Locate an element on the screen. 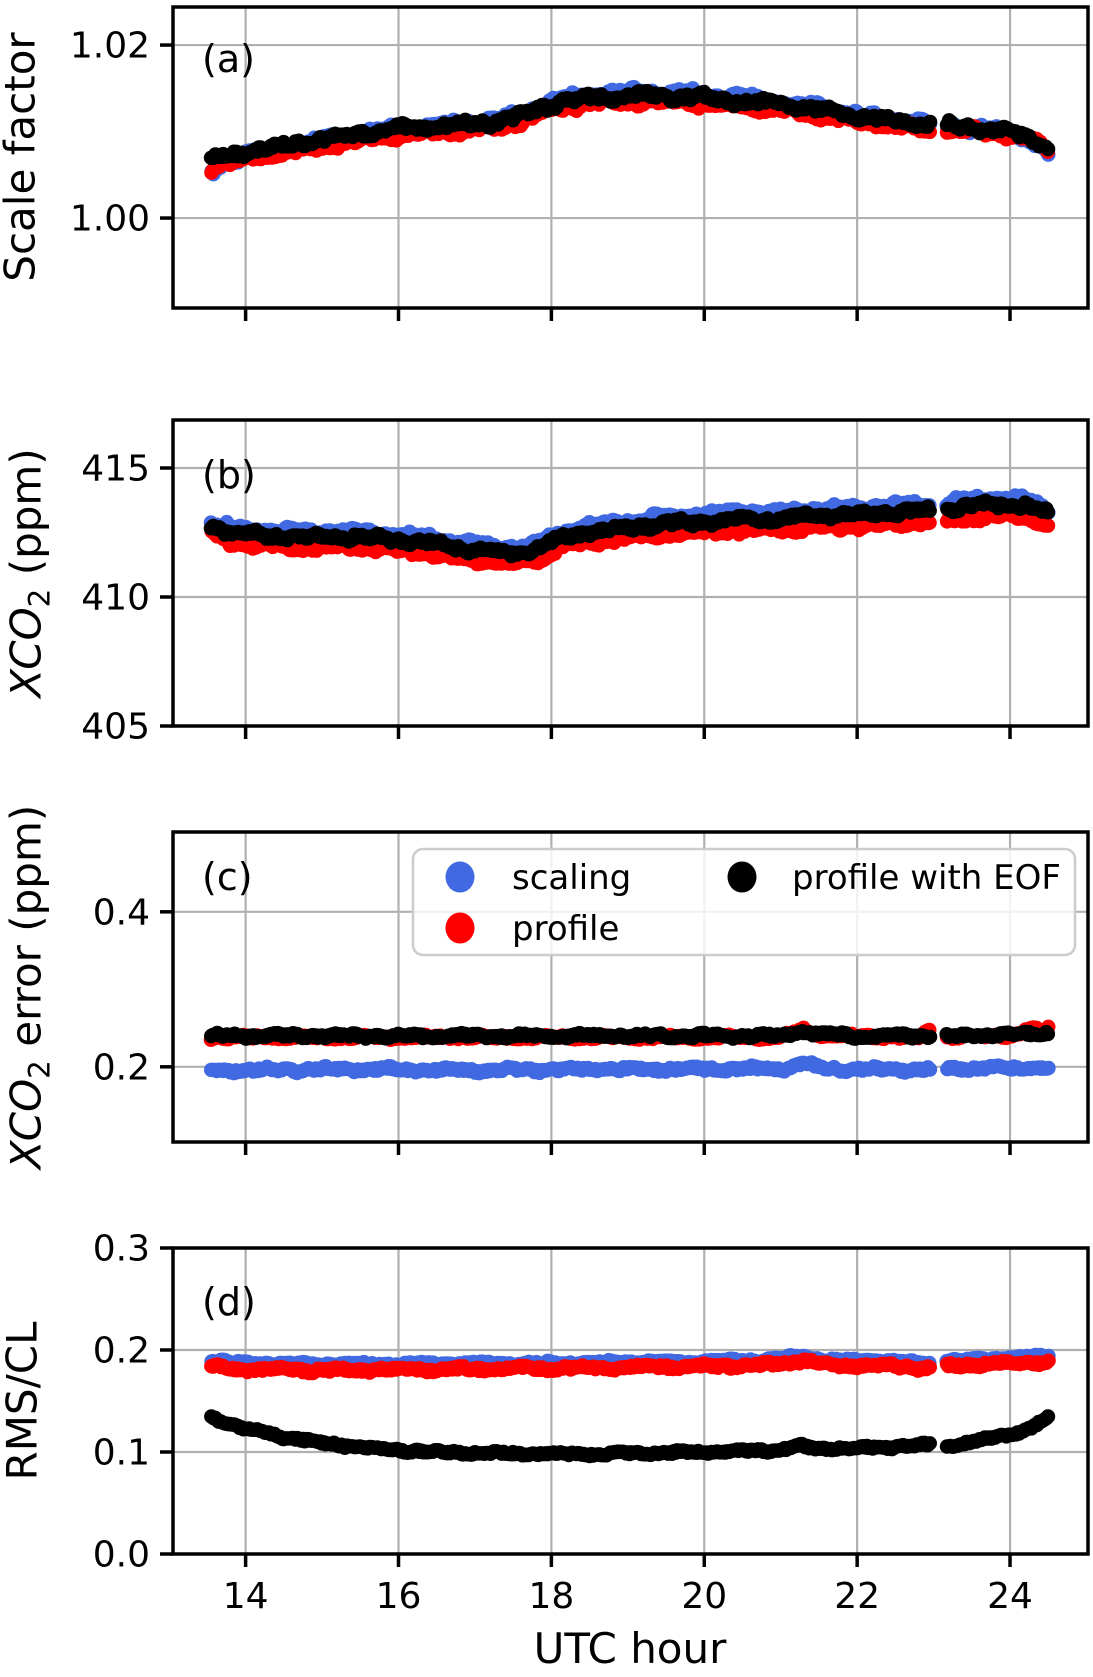  panel-a-y-axis-label: Scale factor is located at coordinates (22, 157).